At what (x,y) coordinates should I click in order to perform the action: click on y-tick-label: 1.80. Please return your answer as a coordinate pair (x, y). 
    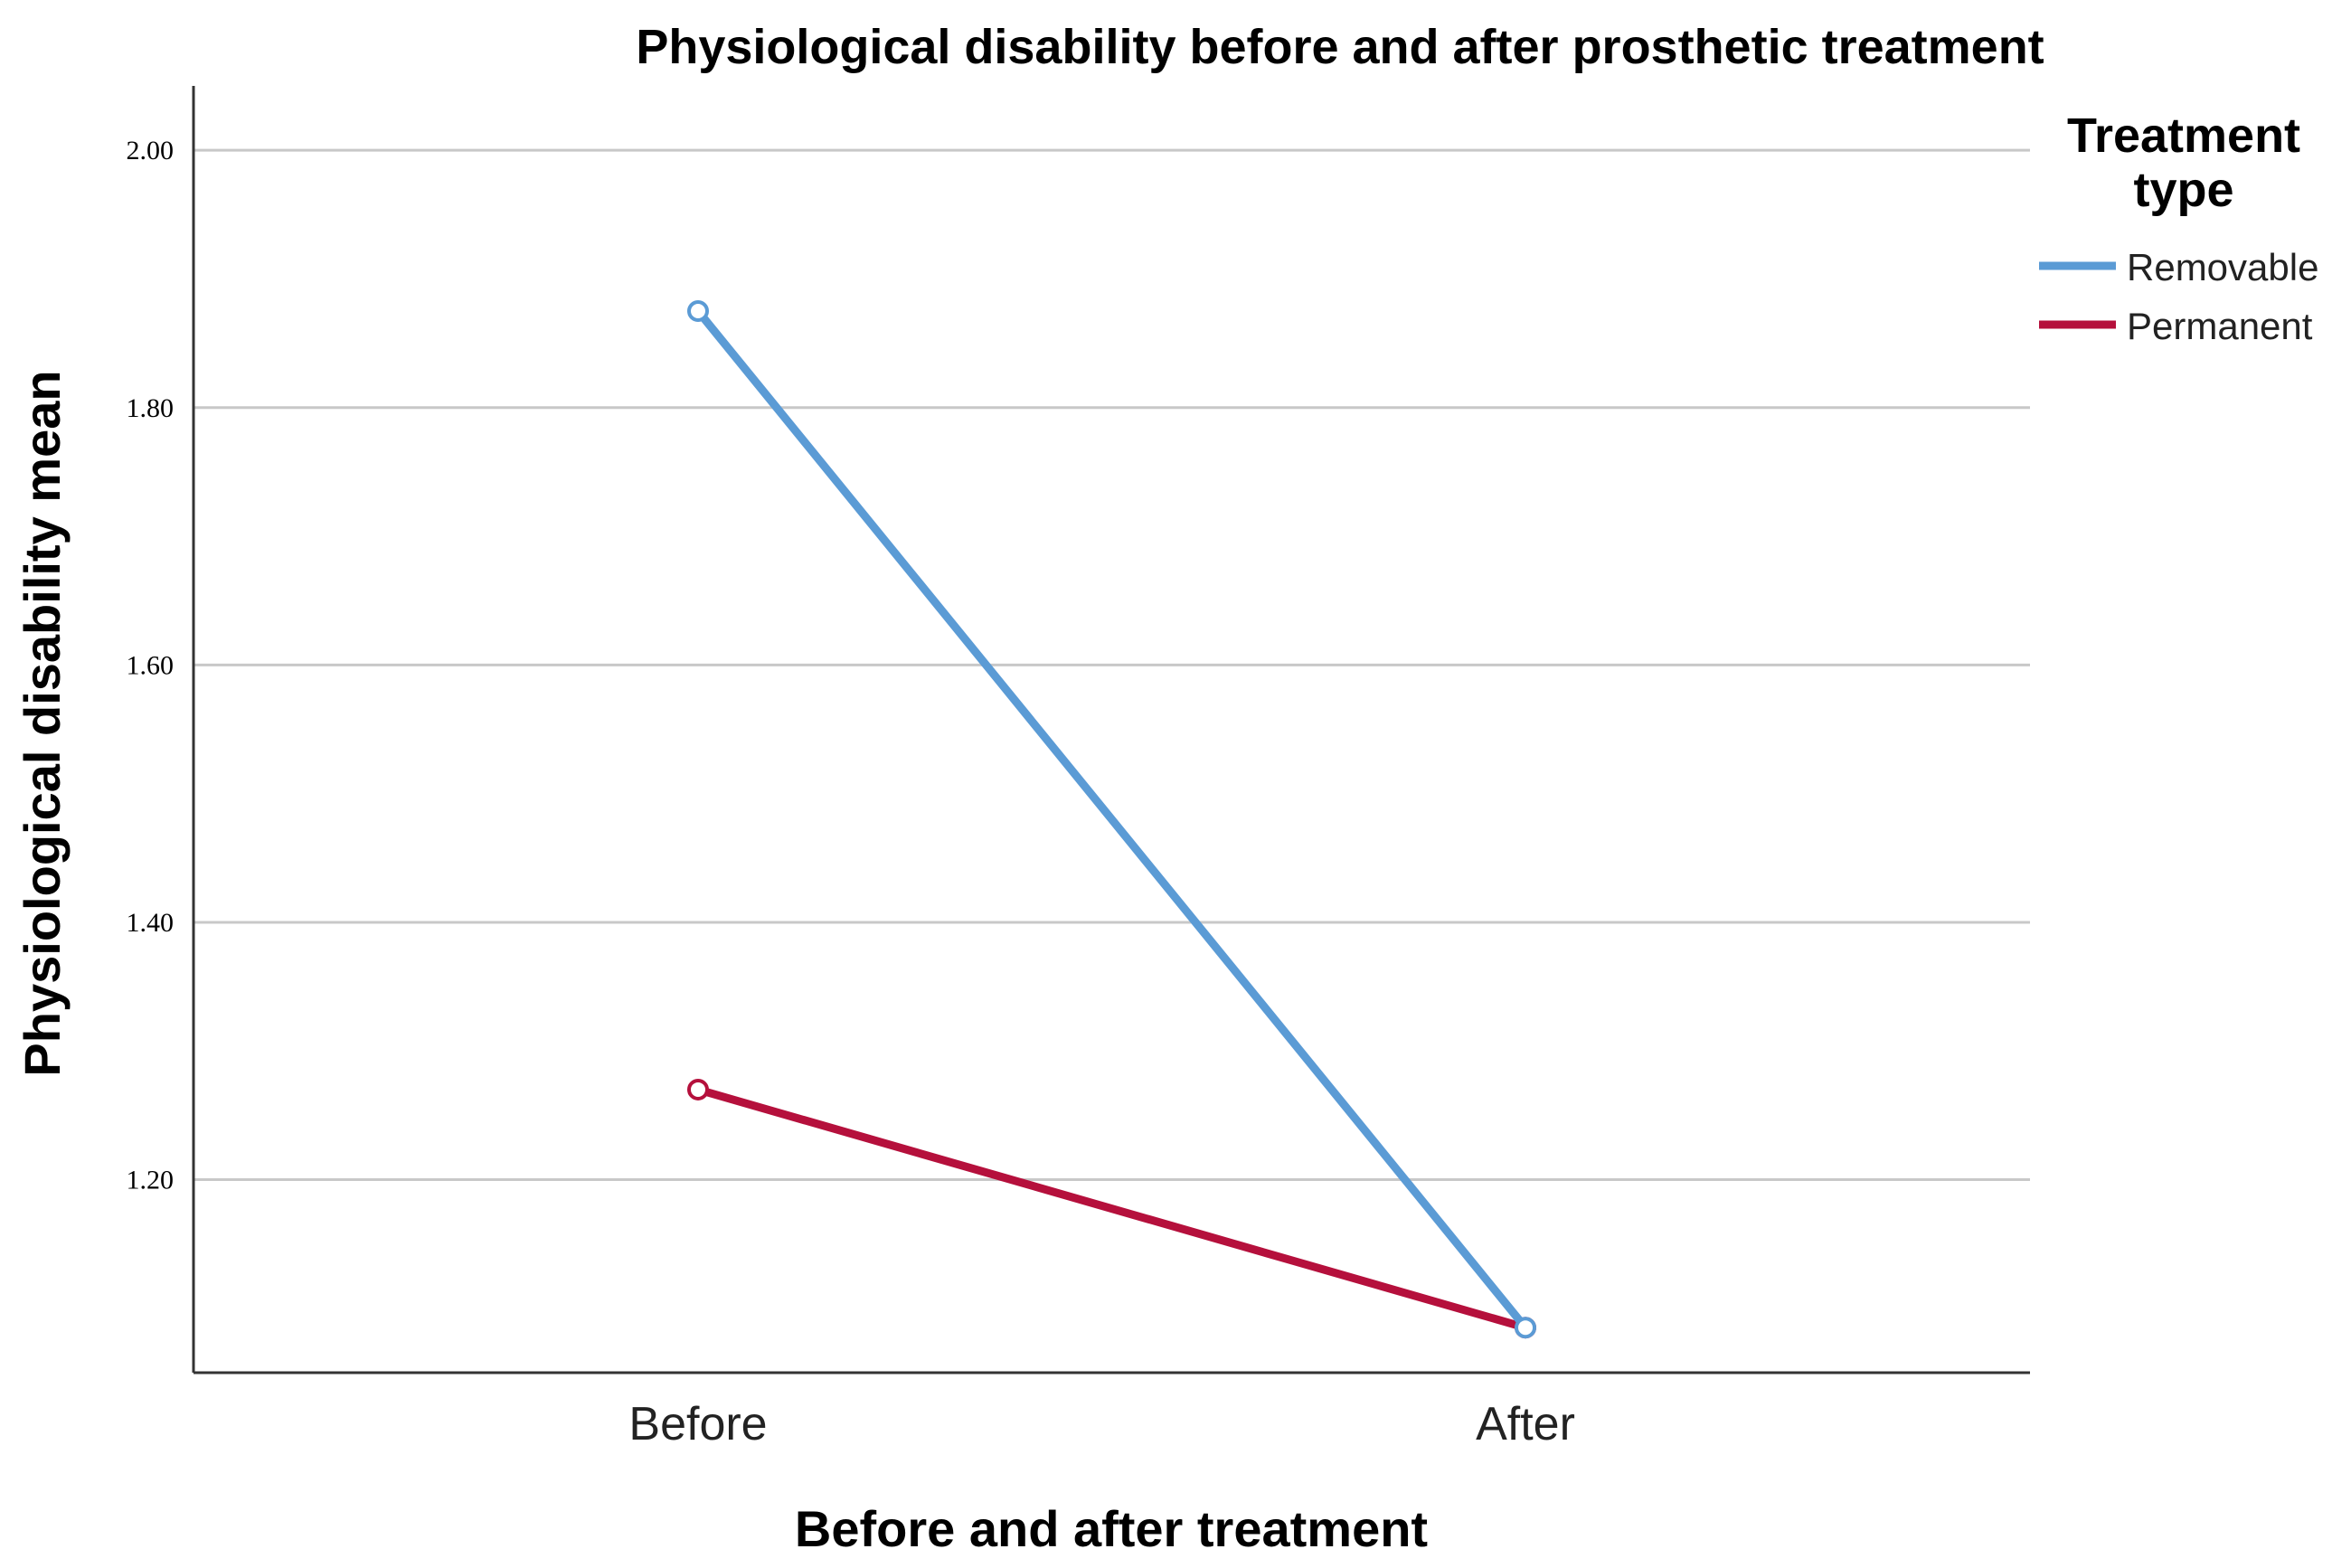
    Looking at the image, I should click on (151, 408).